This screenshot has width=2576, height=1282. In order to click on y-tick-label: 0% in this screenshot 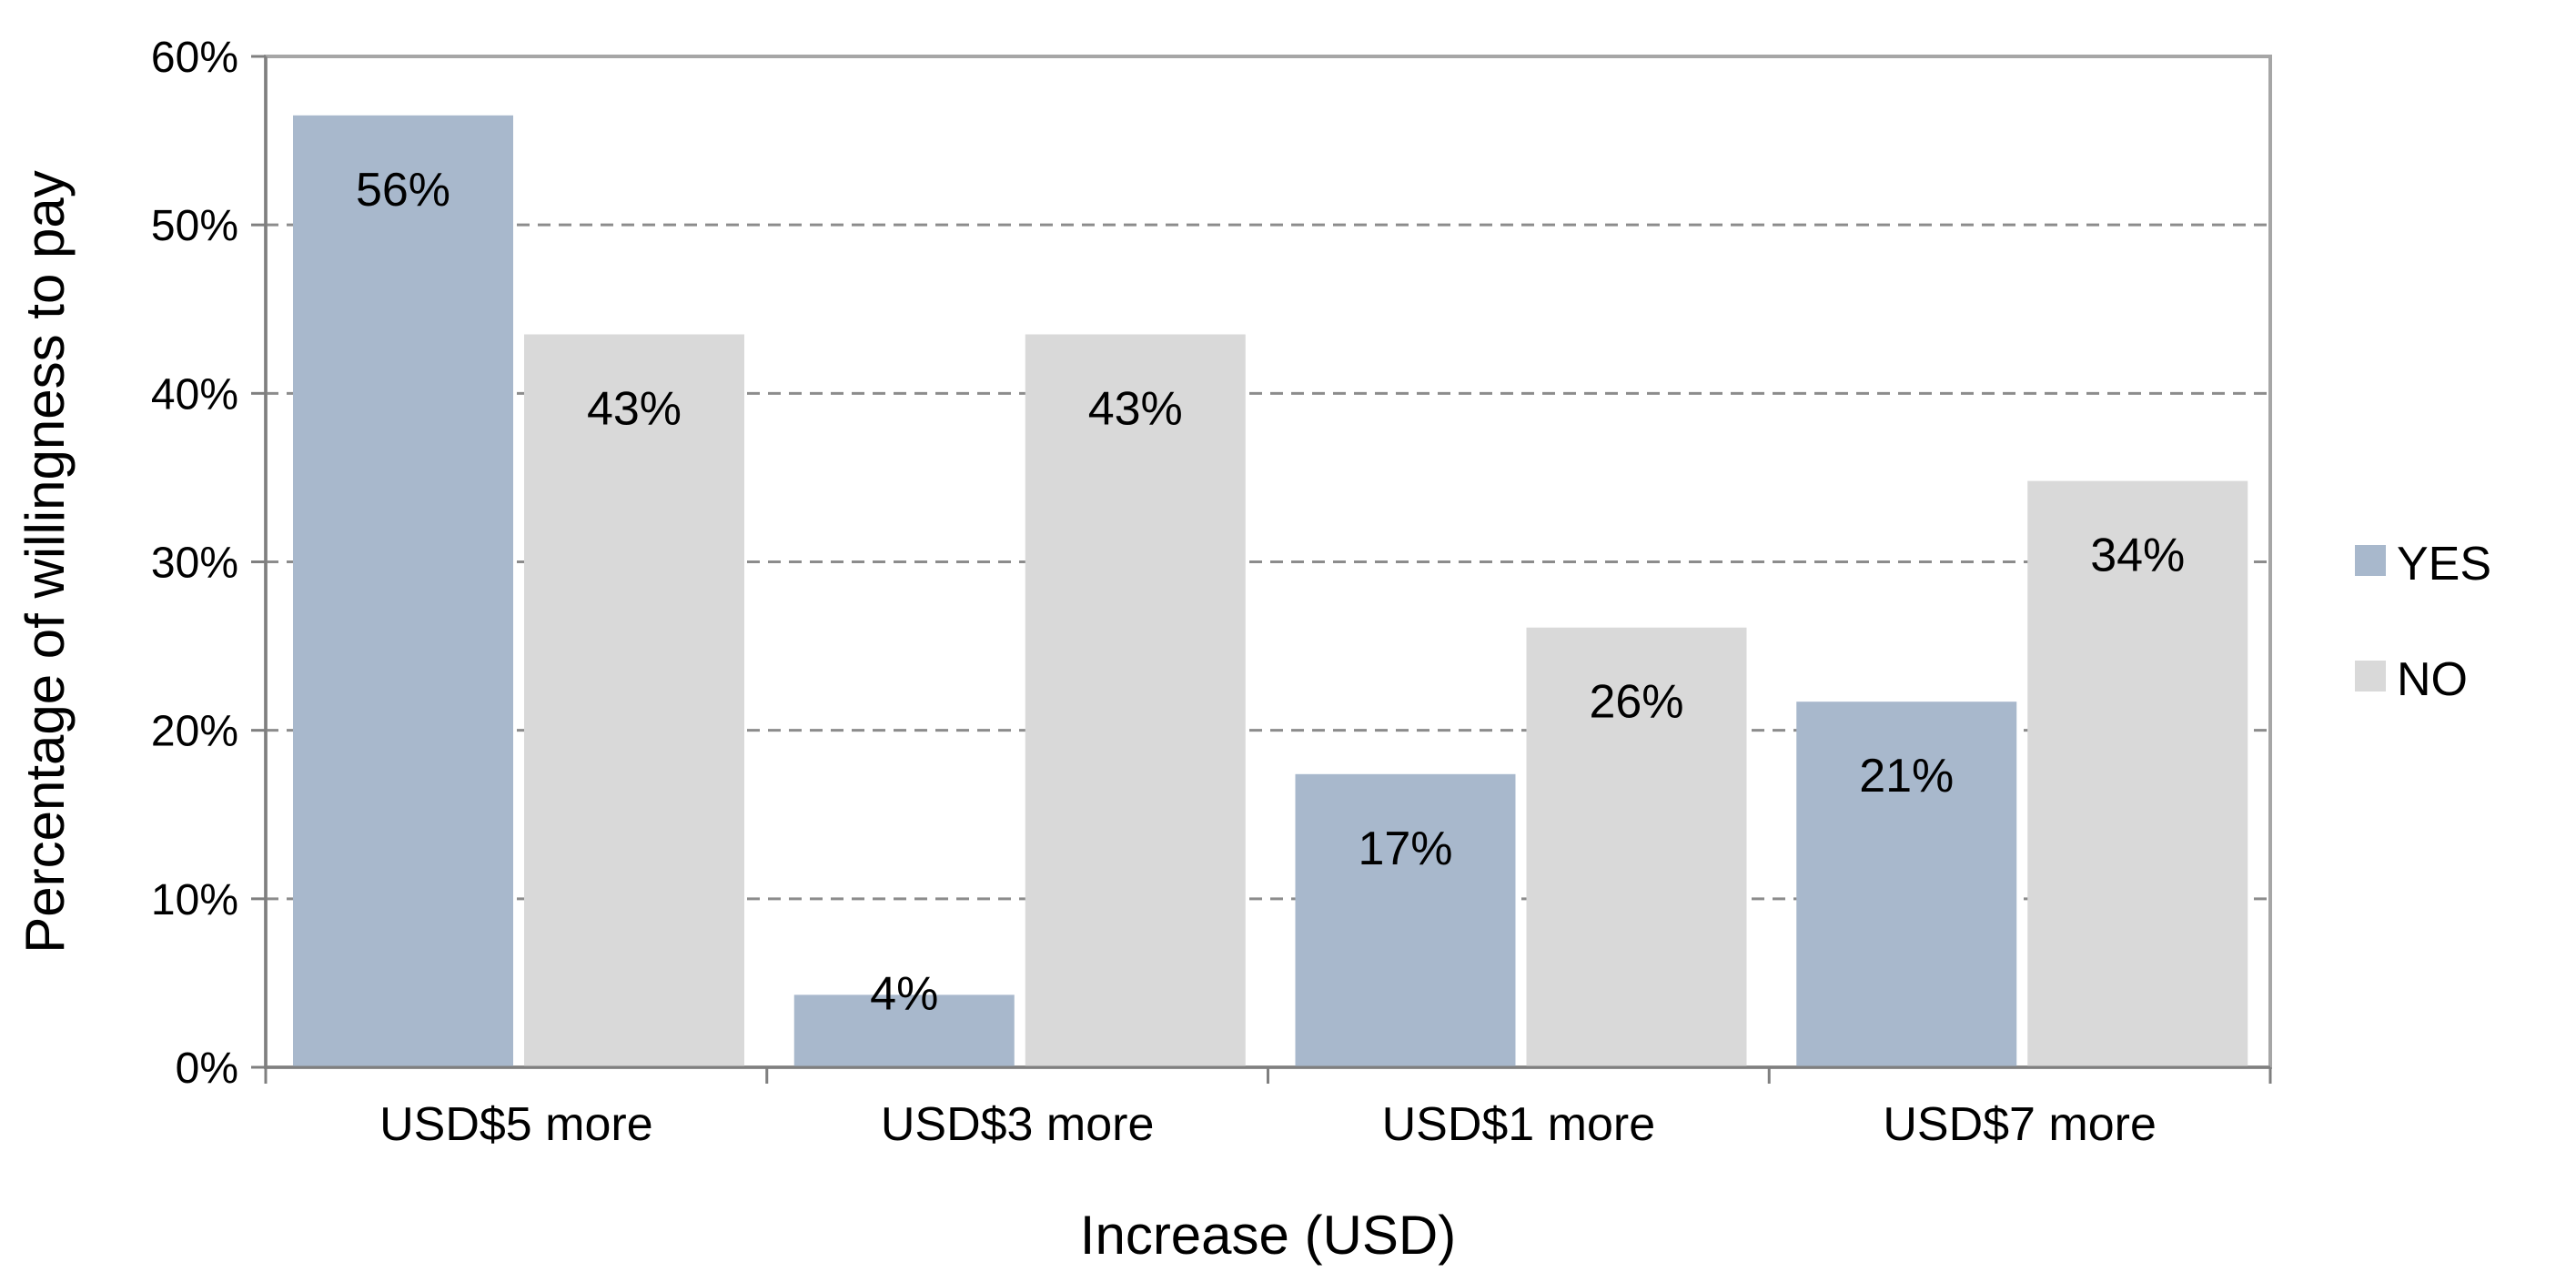, I will do `click(207, 1069)`.